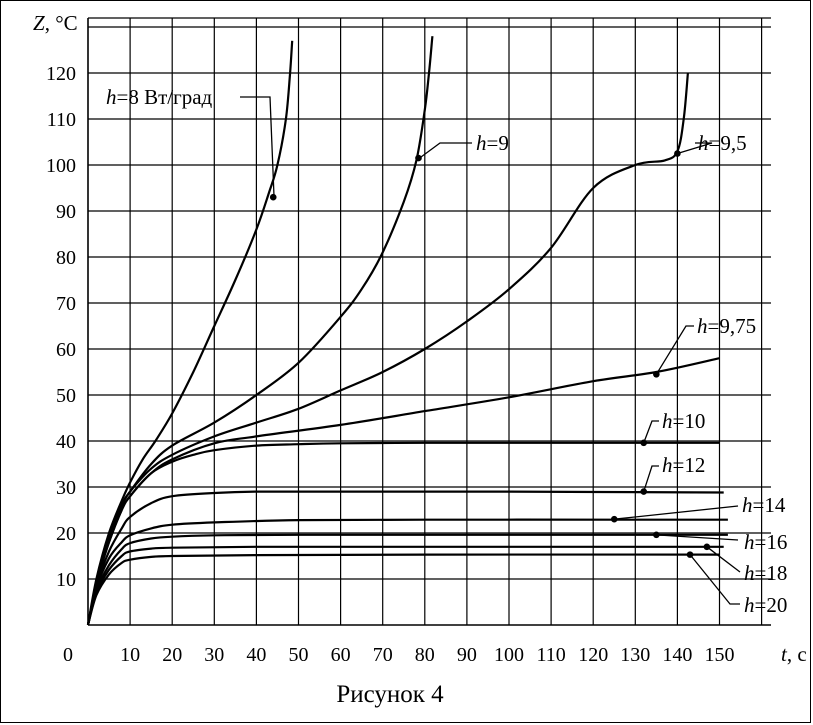 The width and height of the screenshot is (813, 725). What do you see at coordinates (498, 143) in the screenshot?
I see `series-label-value: =9` at bounding box center [498, 143].